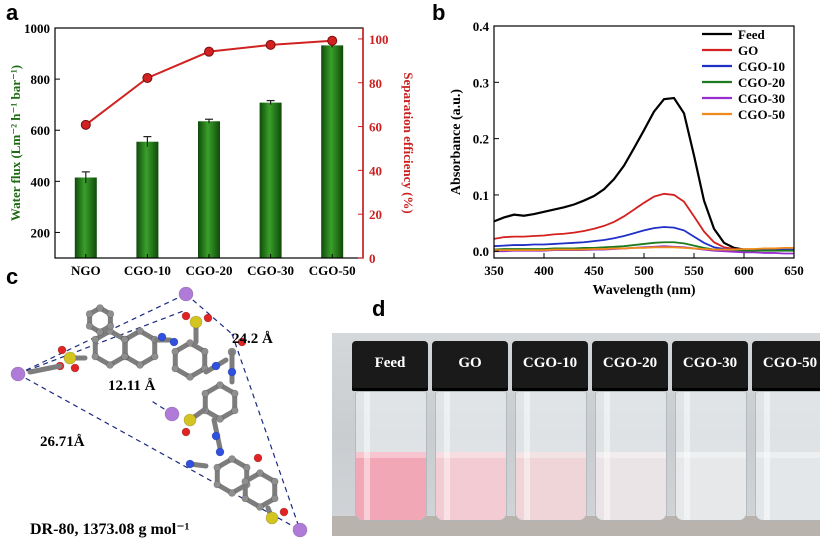 This screenshot has width=829, height=543. I want to click on y-axis-title: Absorbance (a.u.), so click(456, 142).